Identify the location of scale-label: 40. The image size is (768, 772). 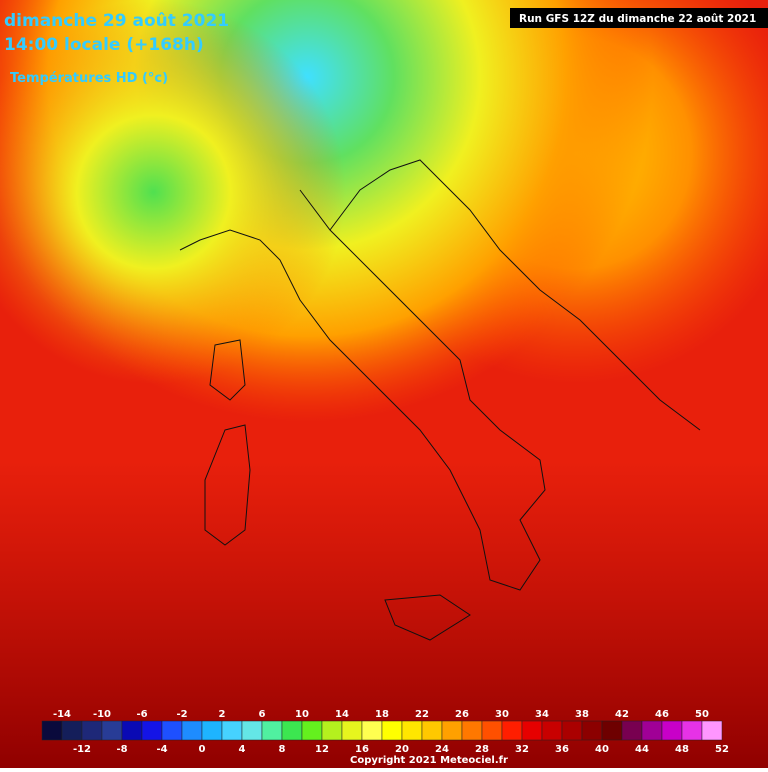
(602, 749).